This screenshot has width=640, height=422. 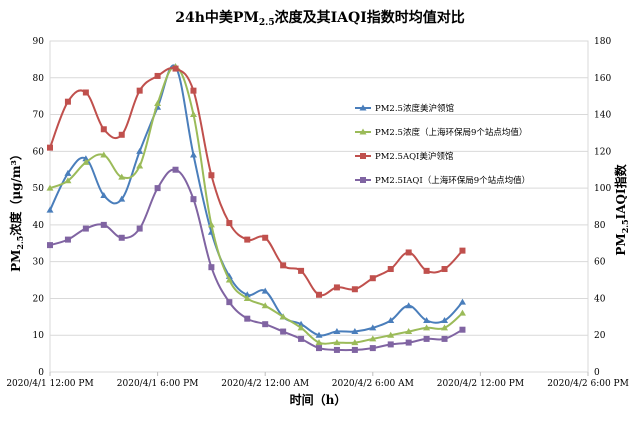 What do you see at coordinates (600, 299) in the screenshot?
I see `y-right-tick-label: 40` at bounding box center [600, 299].